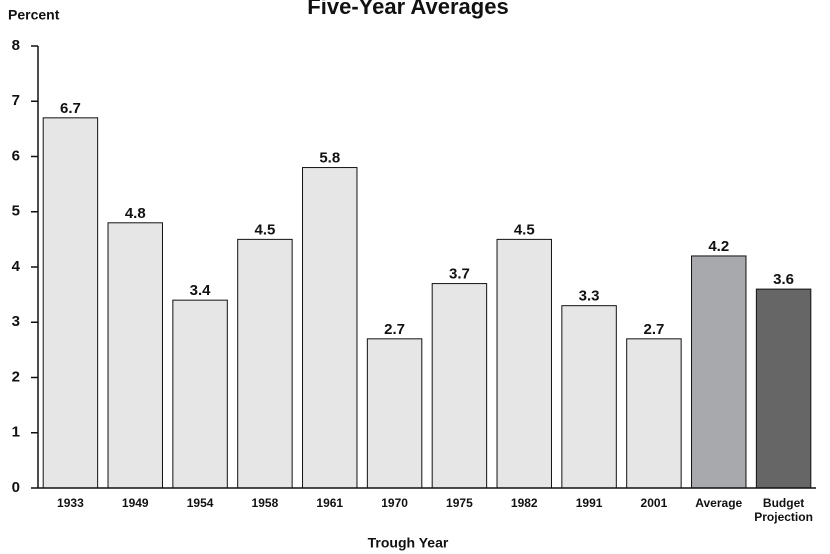  I want to click on x-tick-label: Budget Projection, so click(783, 510).